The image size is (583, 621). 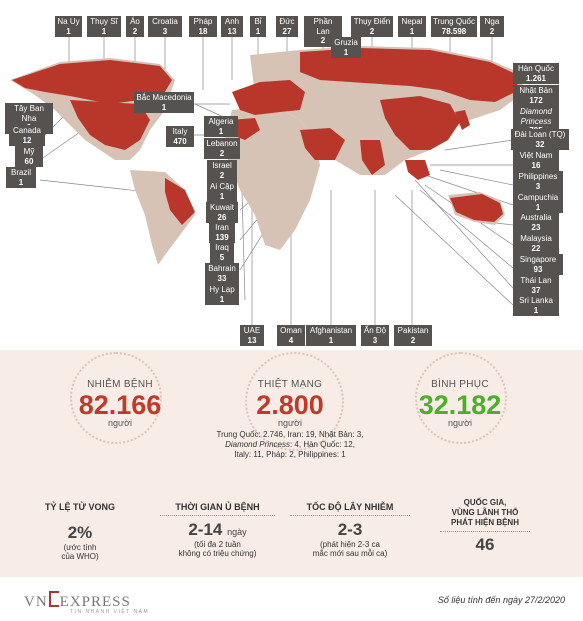 What do you see at coordinates (232, 26) in the screenshot?
I see `label-anh: Anh 13` at bounding box center [232, 26].